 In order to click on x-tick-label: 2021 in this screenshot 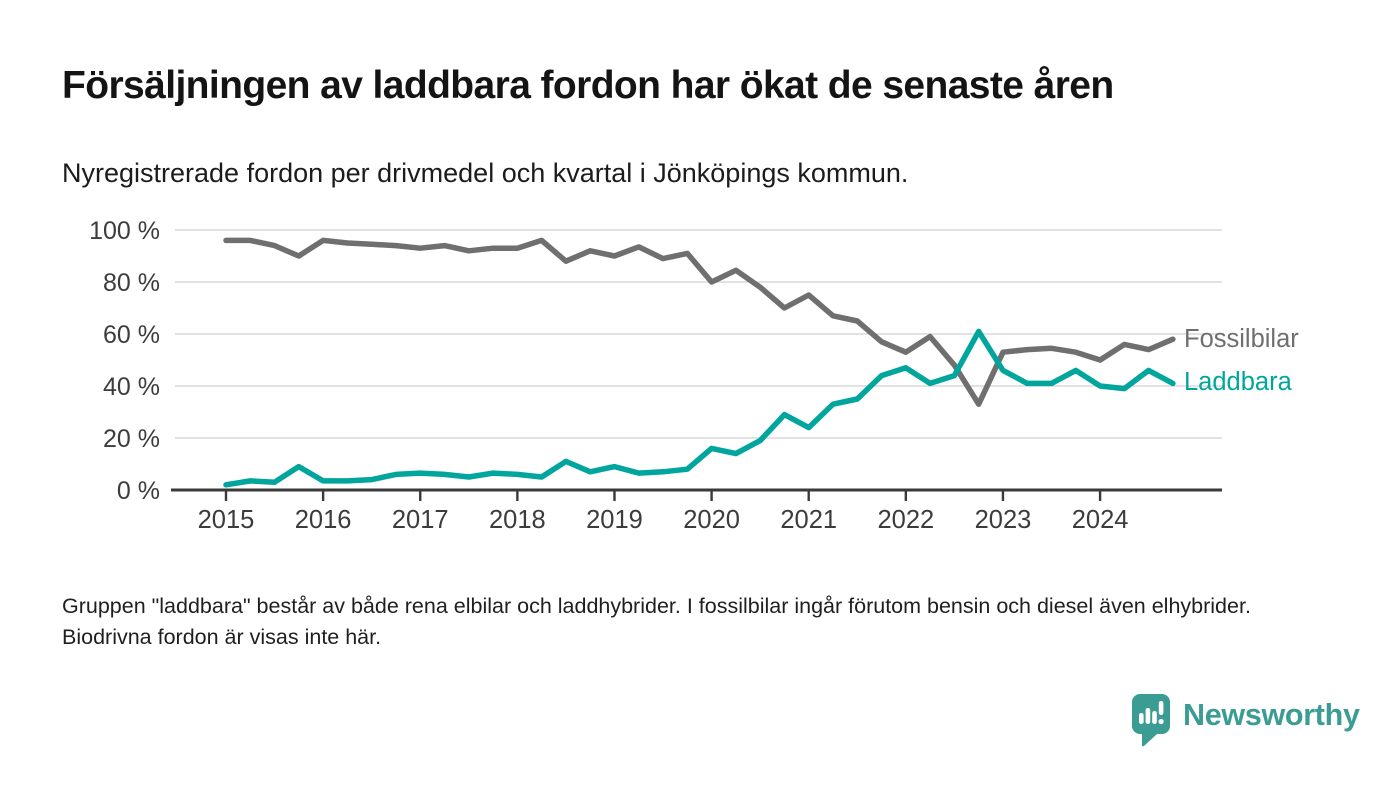, I will do `click(808, 520)`.